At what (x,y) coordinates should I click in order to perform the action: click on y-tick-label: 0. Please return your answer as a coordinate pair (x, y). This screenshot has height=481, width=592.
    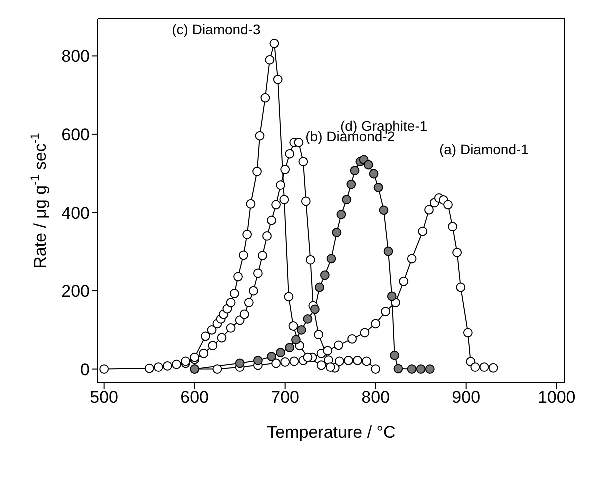
    Looking at the image, I should click on (85, 370).